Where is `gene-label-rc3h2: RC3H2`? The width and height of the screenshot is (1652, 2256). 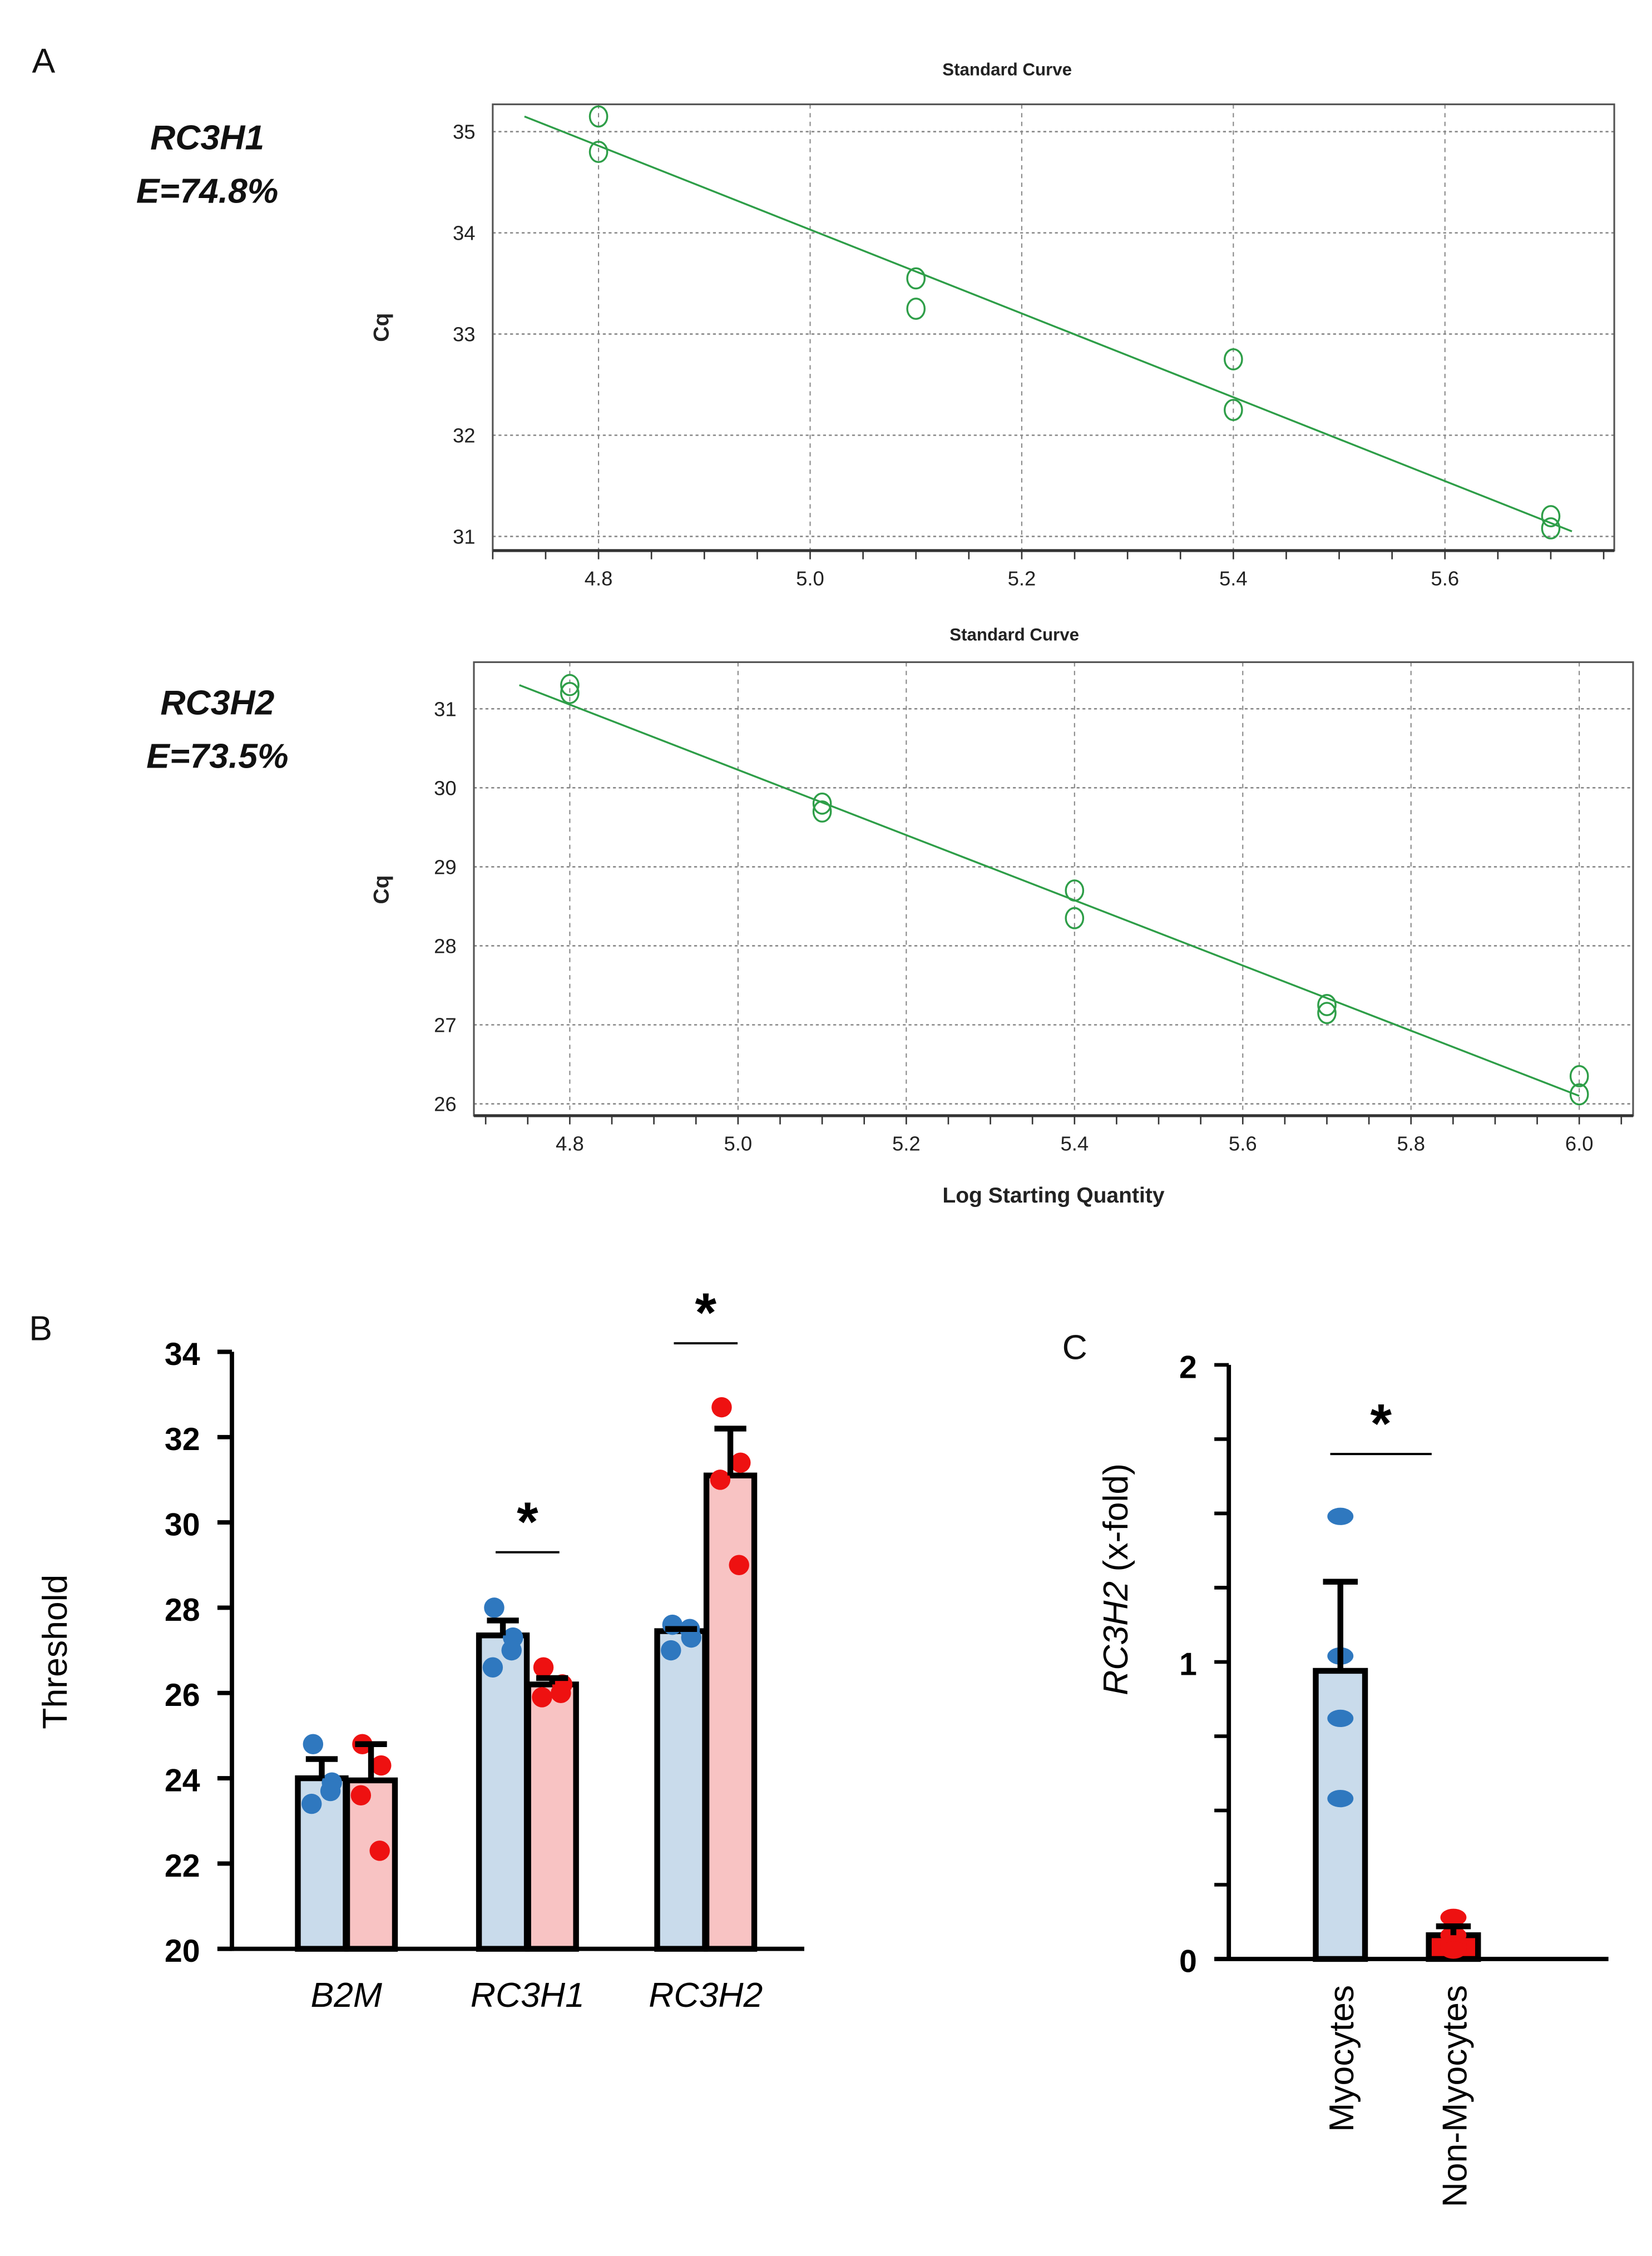
gene-label-rc3h2: RC3H2 is located at coordinates (217, 702).